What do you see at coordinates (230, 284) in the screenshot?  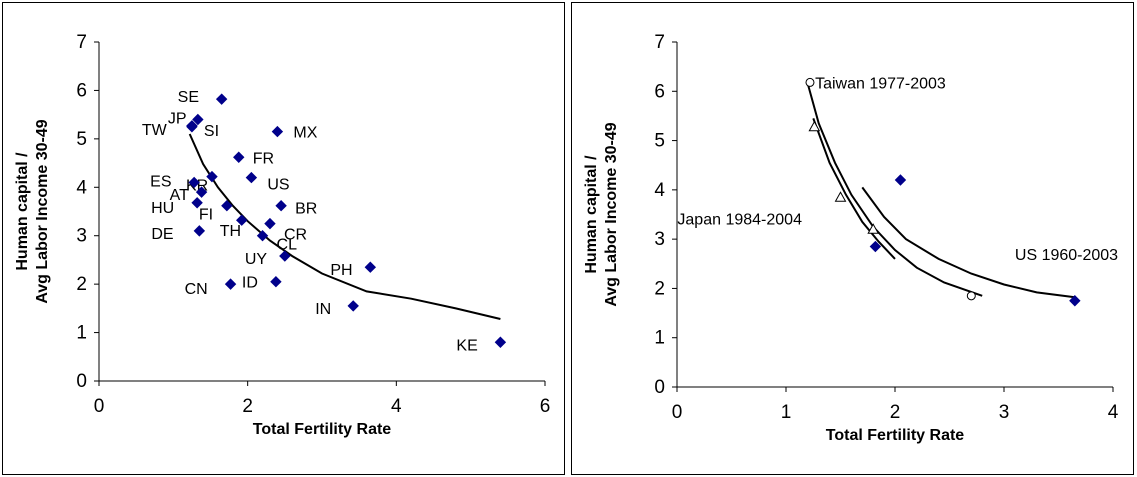 I see `data-point-cn` at bounding box center [230, 284].